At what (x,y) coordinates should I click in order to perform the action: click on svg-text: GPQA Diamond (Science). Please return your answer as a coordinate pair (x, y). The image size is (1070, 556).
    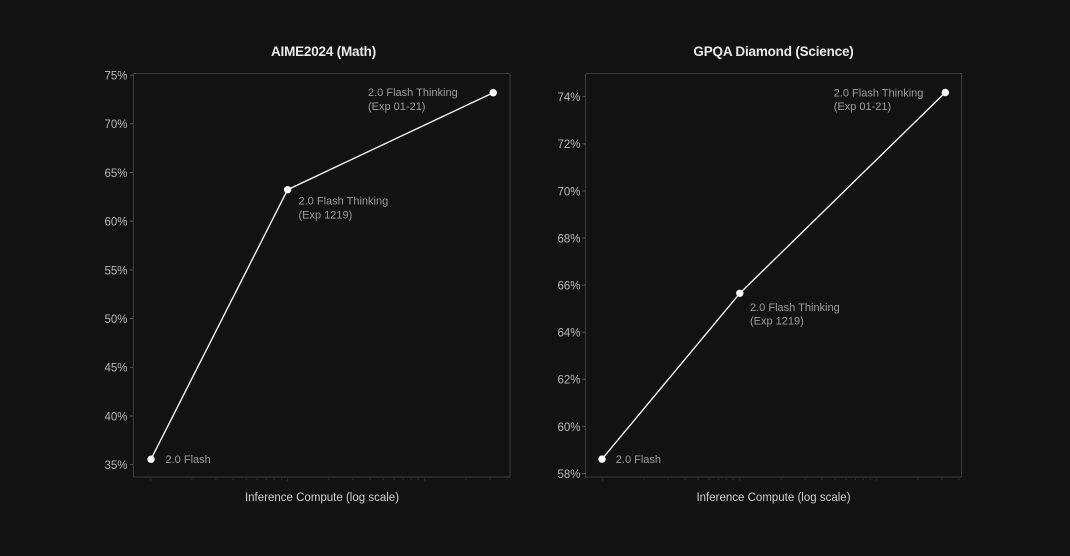
    Looking at the image, I should click on (773, 51).